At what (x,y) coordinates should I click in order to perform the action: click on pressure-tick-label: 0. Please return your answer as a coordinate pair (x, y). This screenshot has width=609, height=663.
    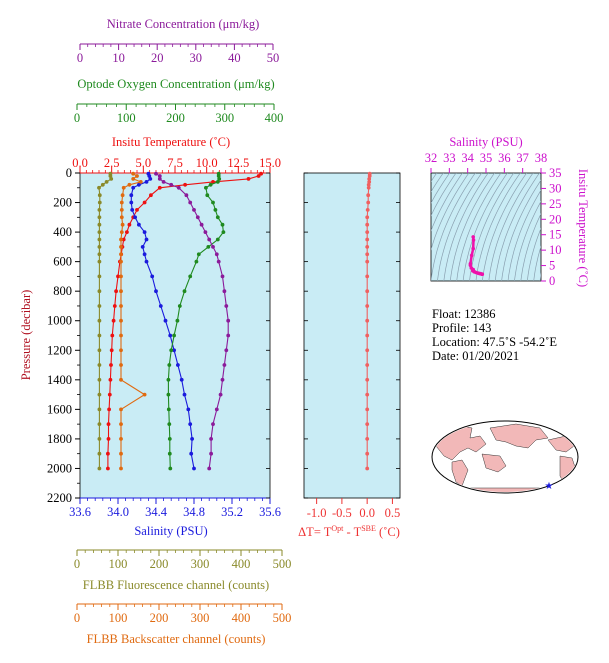
    Looking at the image, I should click on (69, 173).